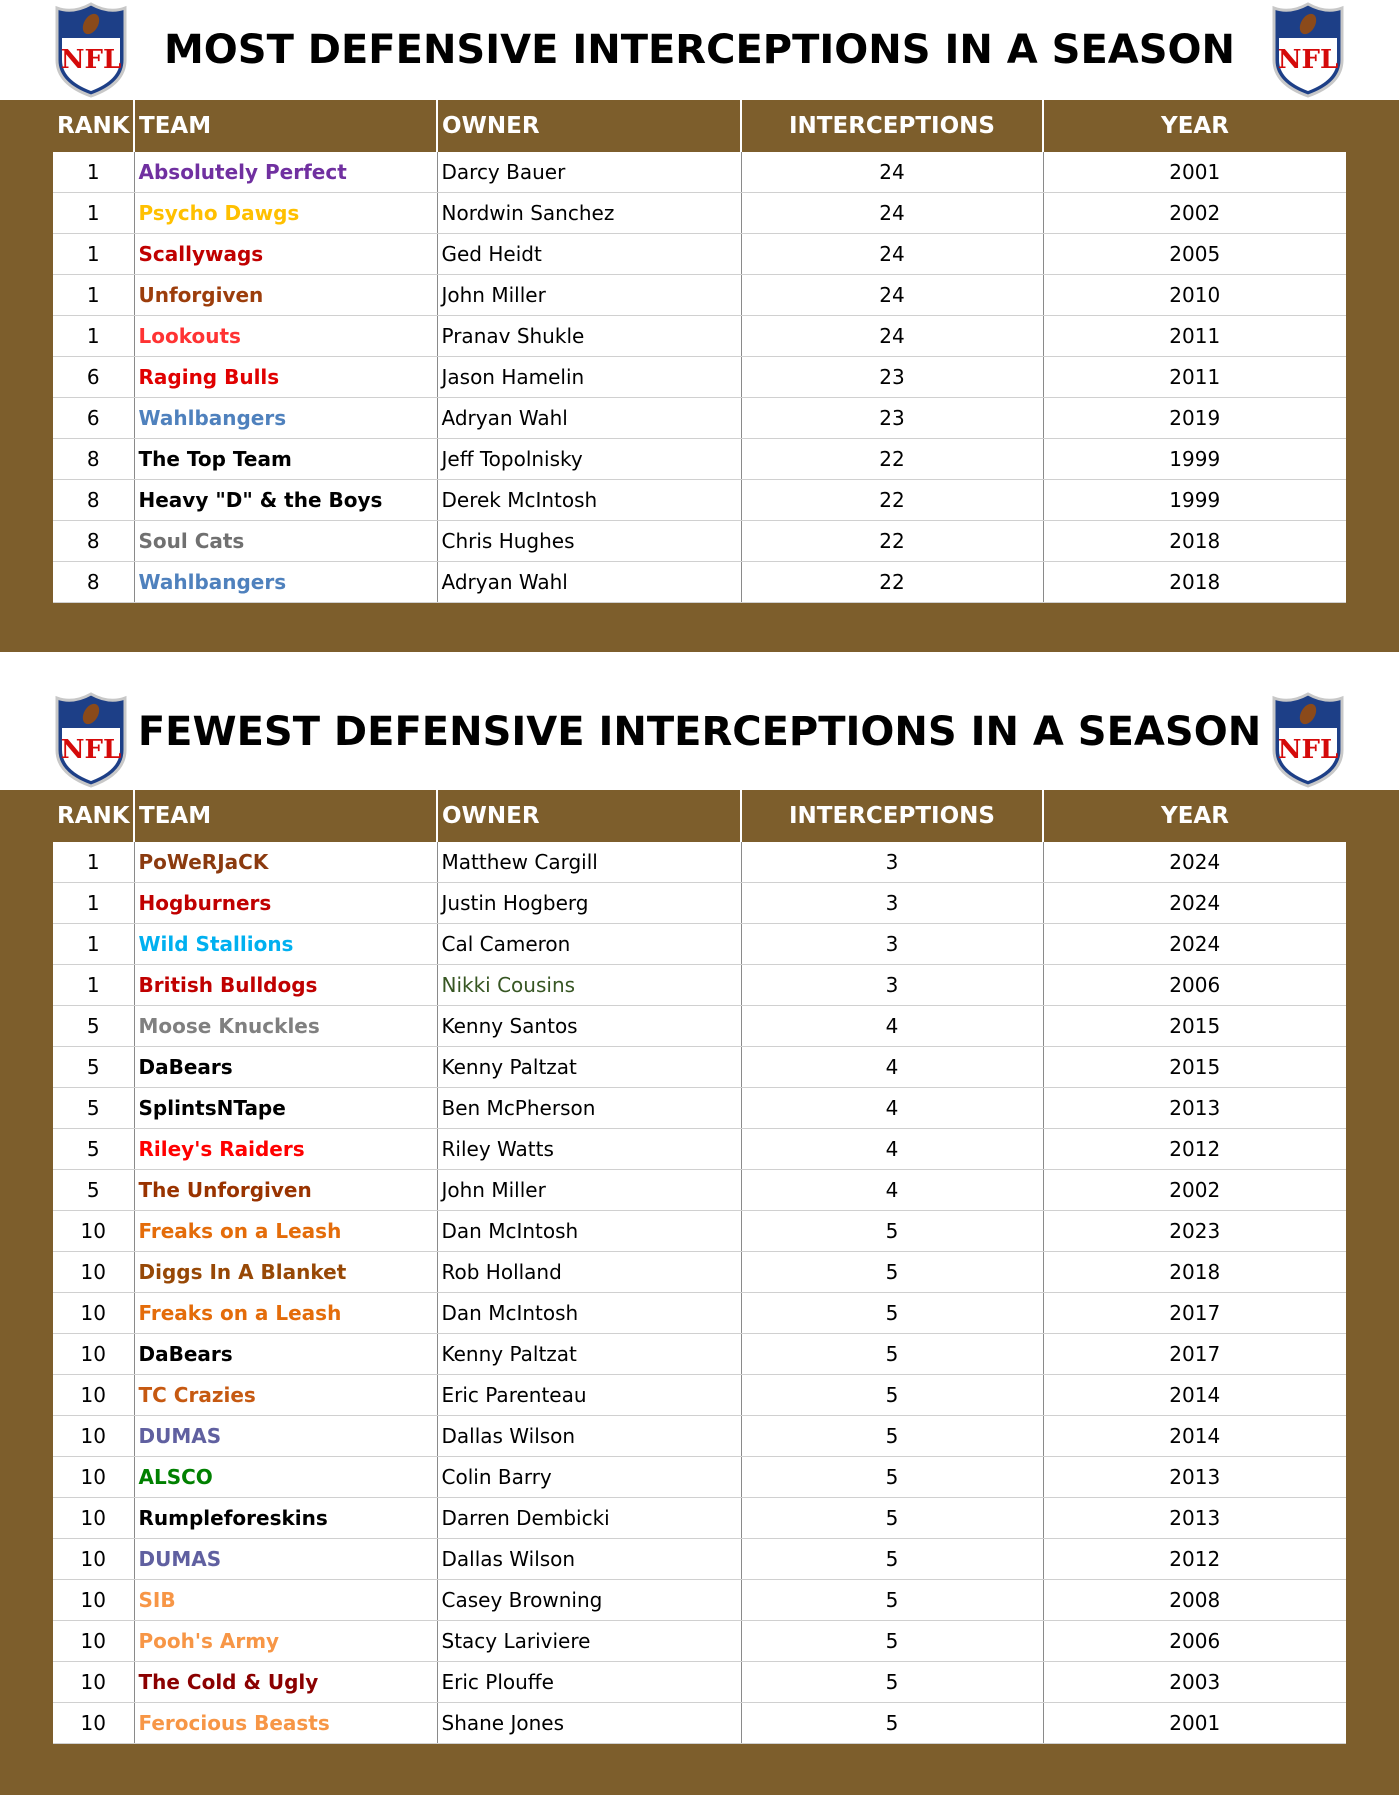 The image size is (1399, 1795). Describe the element at coordinates (285, 1313) in the screenshot. I see `team-cell: Freaks on a Leash` at that location.